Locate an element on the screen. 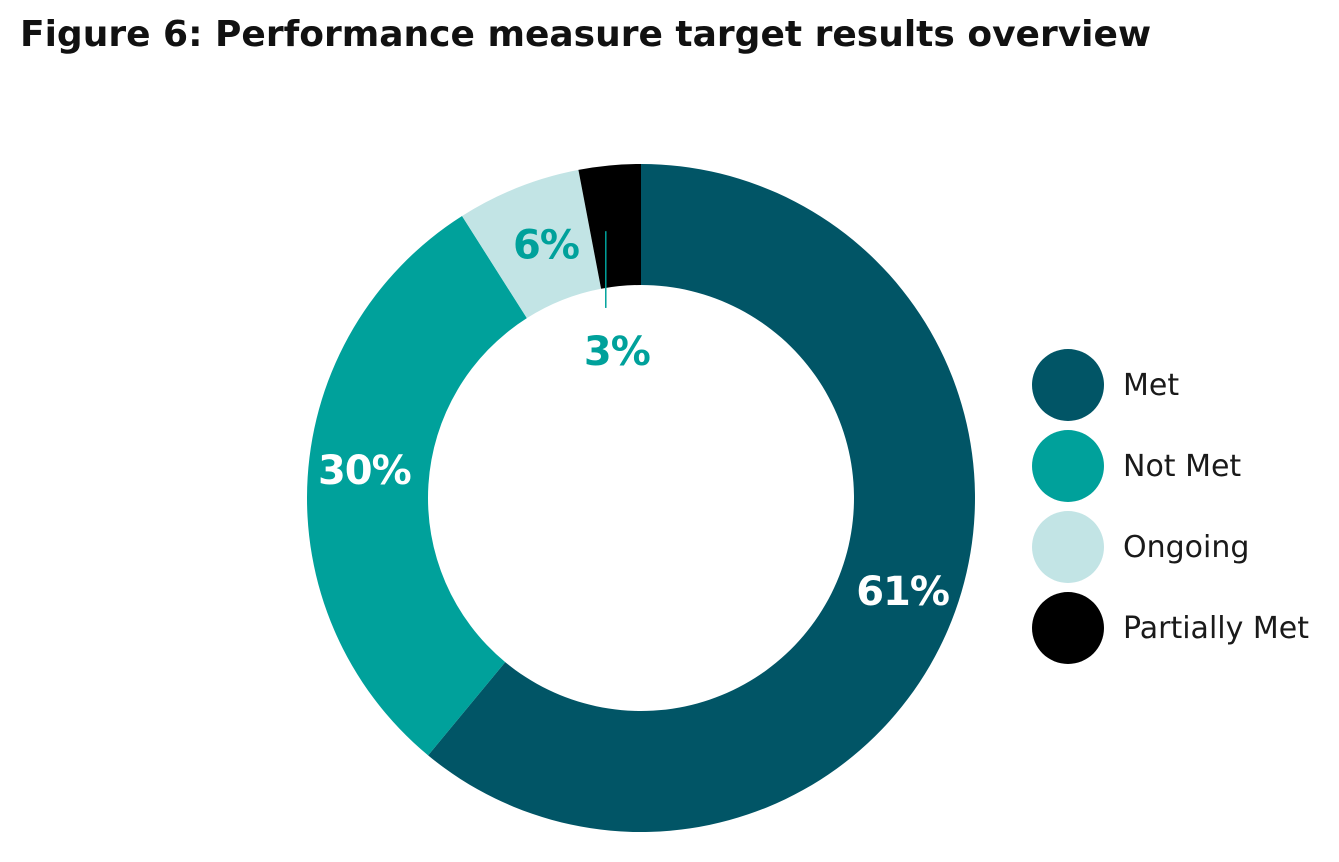  legend-item-partially-met: Partially Met is located at coordinates (1170, 628).